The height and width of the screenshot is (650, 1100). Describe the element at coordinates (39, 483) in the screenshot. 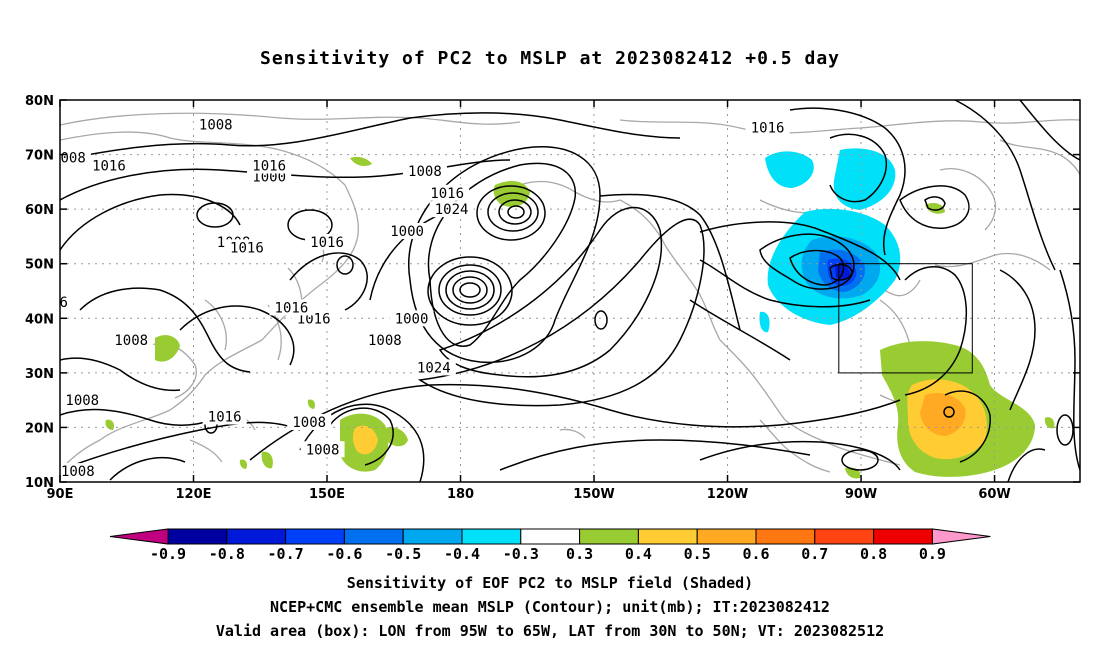

I see `lat-tick-label: 10N` at that location.